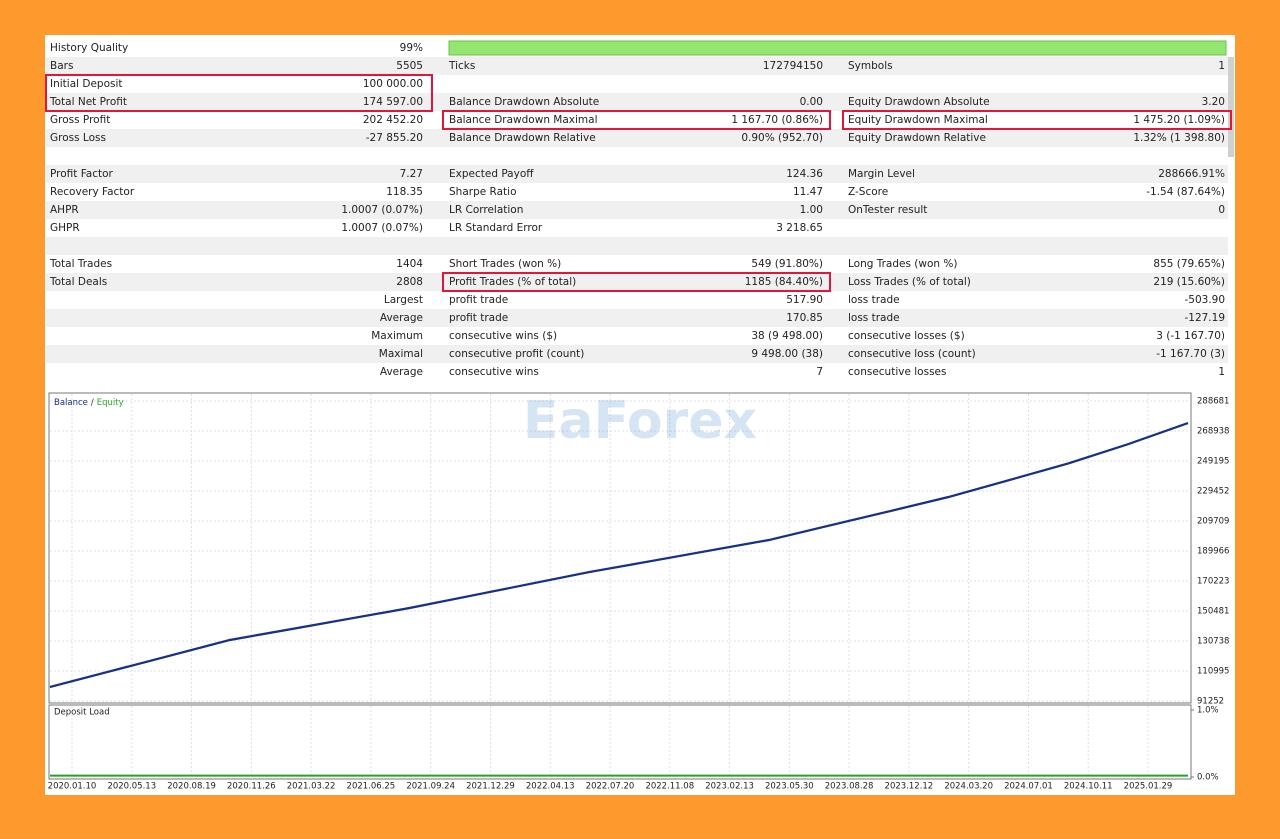 This screenshot has height=839, width=1280. Describe the element at coordinates (411, 174) in the screenshot. I see `cell-value: 7.27` at that location.